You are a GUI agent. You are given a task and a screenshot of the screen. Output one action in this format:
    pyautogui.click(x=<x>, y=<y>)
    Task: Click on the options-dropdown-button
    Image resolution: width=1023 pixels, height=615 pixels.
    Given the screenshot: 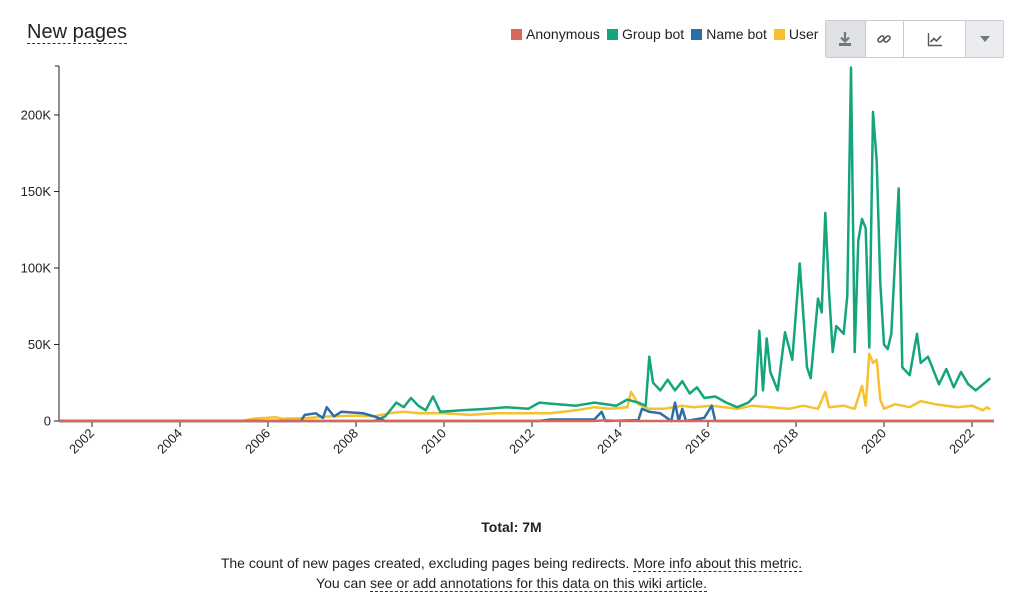 What is the action you would take?
    pyautogui.click(x=984, y=39)
    